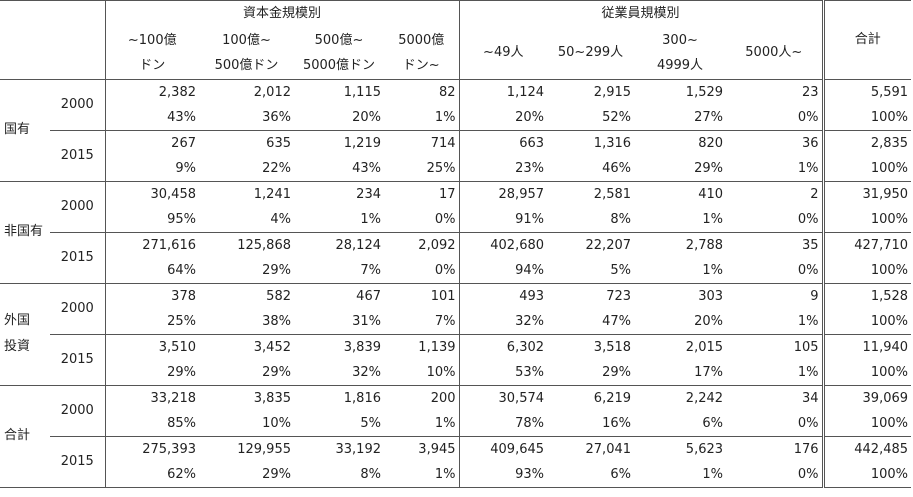 This screenshot has height=497, width=913. Describe the element at coordinates (422, 53) in the screenshot. I see `capital-column-header: 5000億ドン~` at that location.